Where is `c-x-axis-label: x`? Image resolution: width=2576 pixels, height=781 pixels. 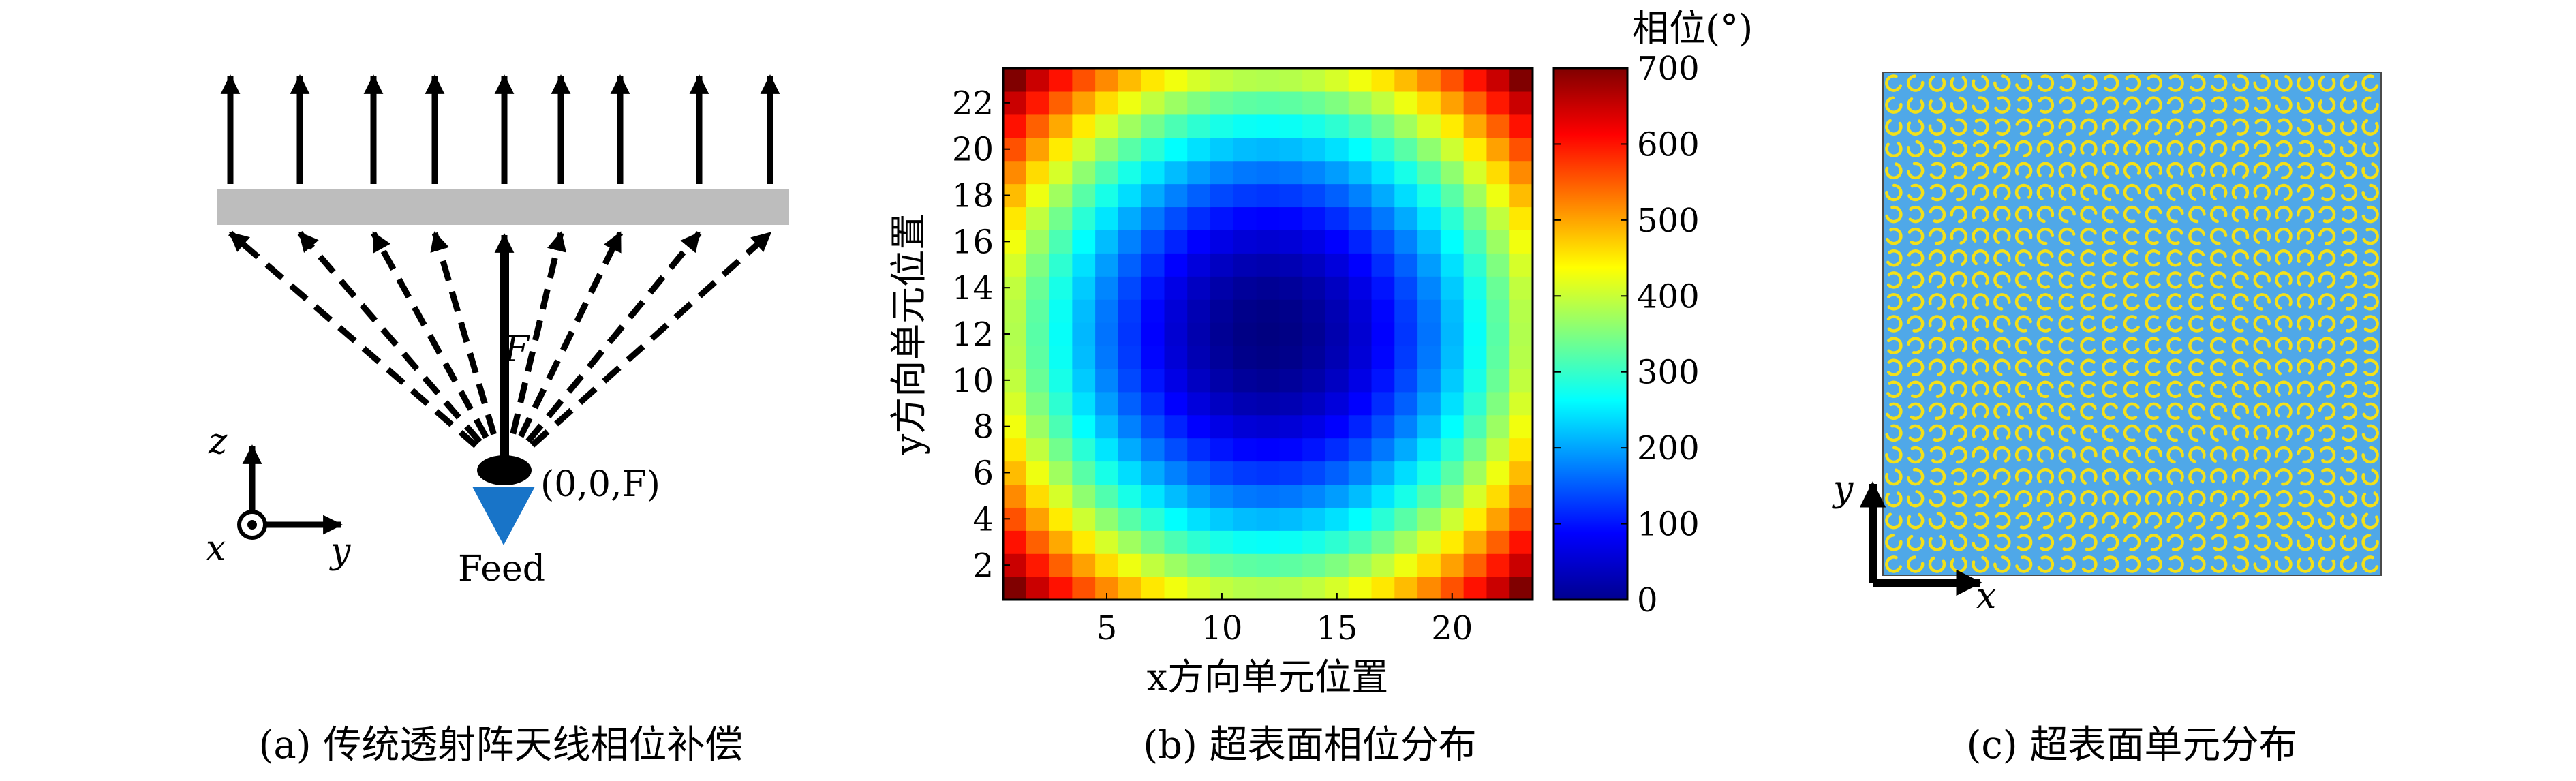
c-x-axis-label: x is located at coordinates (1986, 597).